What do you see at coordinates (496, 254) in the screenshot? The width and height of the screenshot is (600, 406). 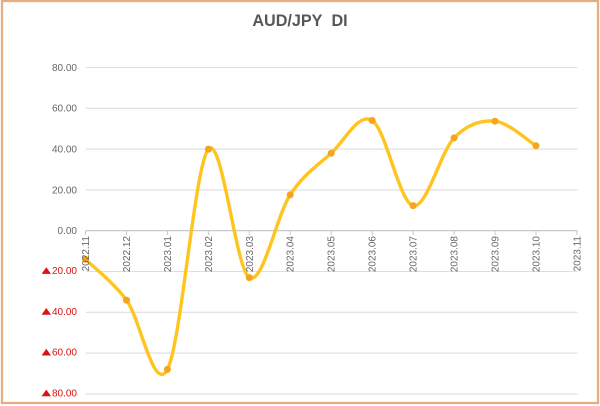 I see `svg-text: 2023.09` at bounding box center [496, 254].